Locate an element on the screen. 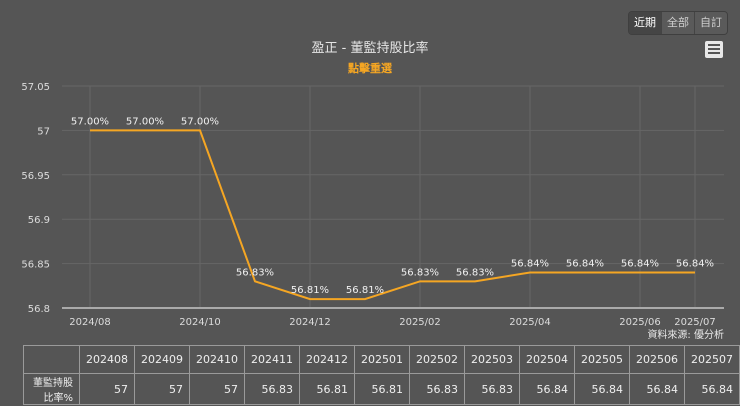  chart-title: 盈正 - 董監持股比率 is located at coordinates (370, 48).